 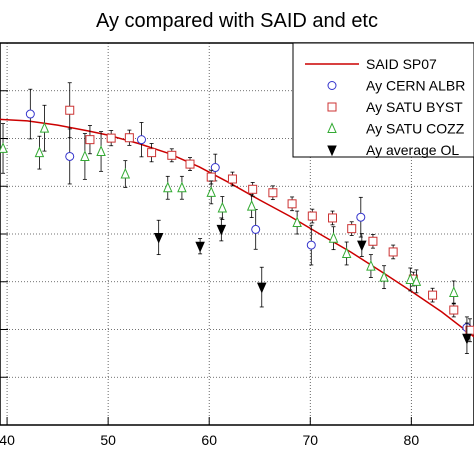 I want to click on x-tick-label: 60, so click(x=209, y=440).